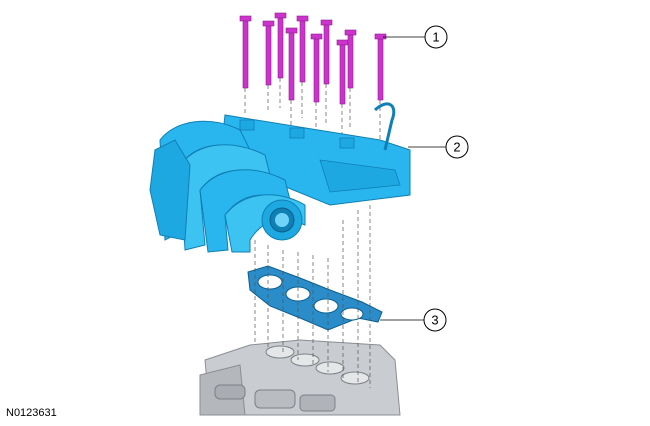  Describe the element at coordinates (435, 37) in the screenshot. I see `callout-number: 1` at that location.